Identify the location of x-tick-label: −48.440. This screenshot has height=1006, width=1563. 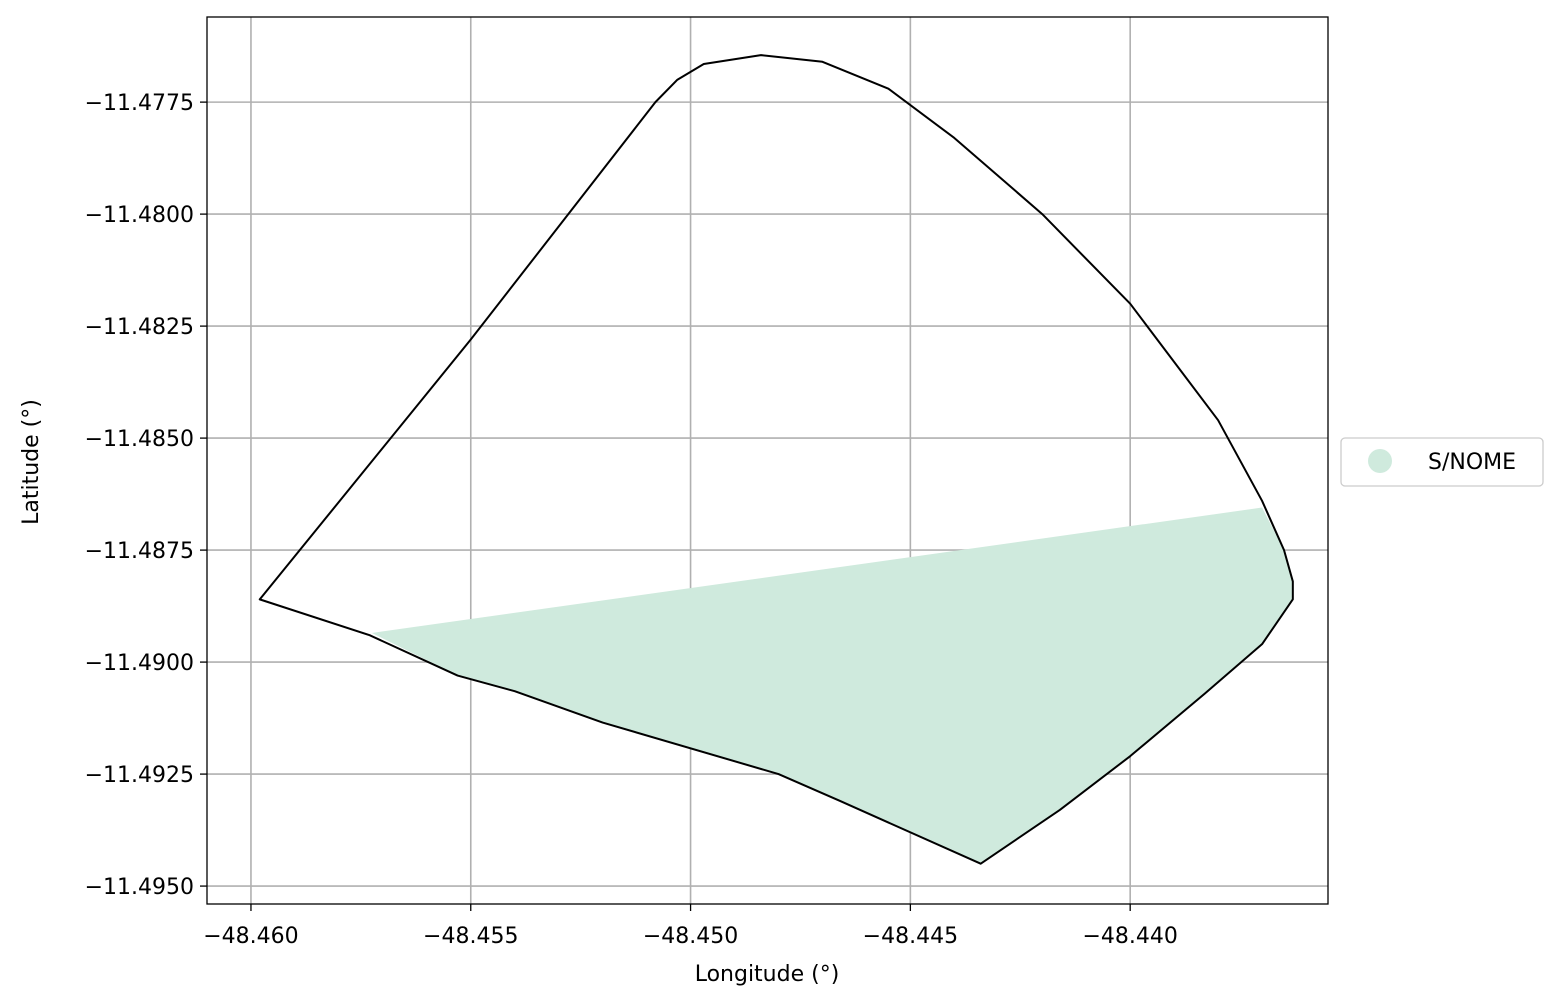
(1129, 936).